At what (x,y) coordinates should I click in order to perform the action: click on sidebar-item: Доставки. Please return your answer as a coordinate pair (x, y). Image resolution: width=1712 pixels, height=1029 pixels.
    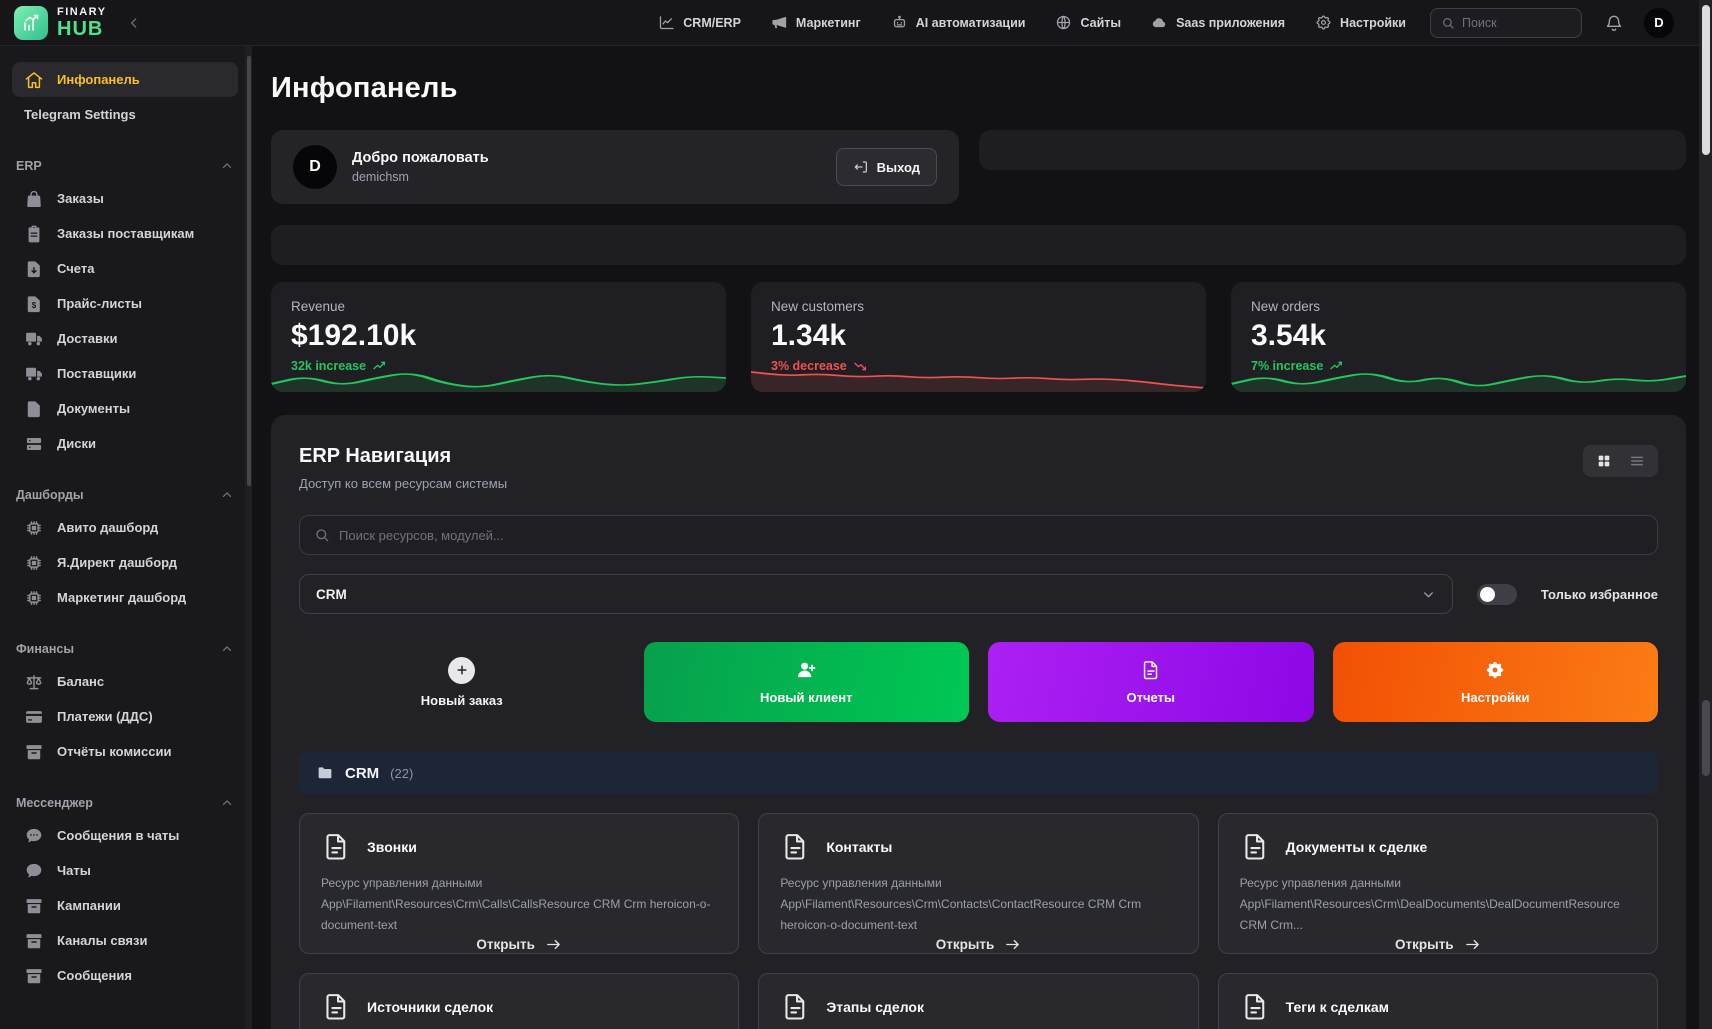
    Looking at the image, I should click on (125, 338).